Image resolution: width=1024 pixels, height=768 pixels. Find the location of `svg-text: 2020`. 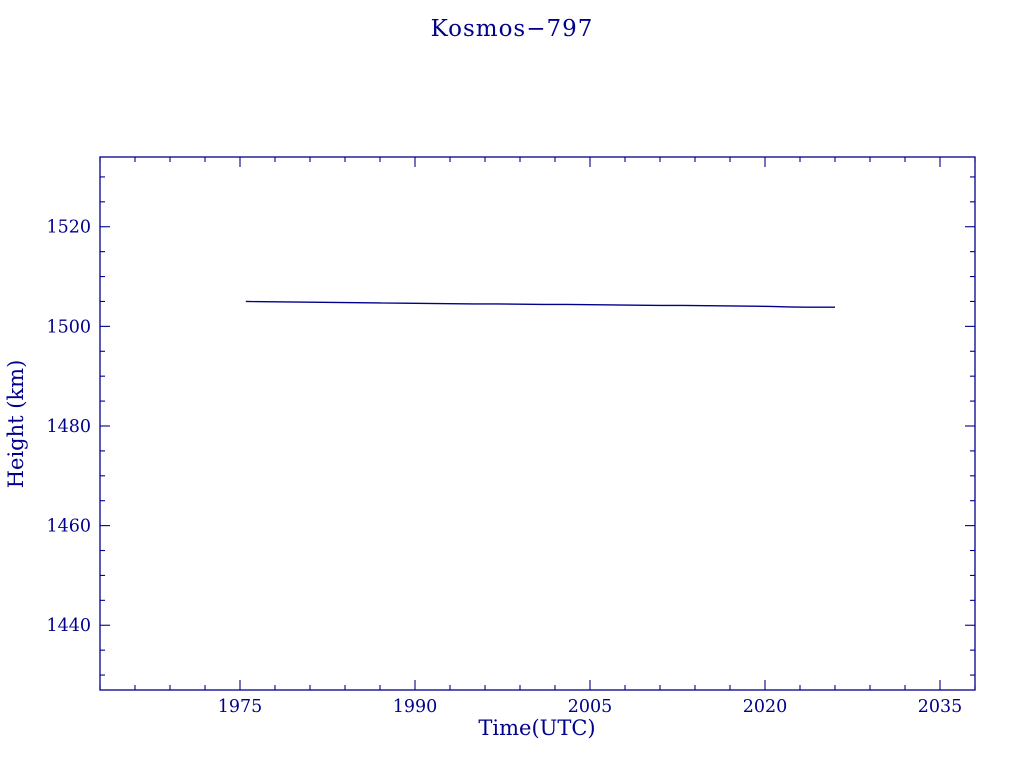

svg-text: 2020 is located at coordinates (765, 707).